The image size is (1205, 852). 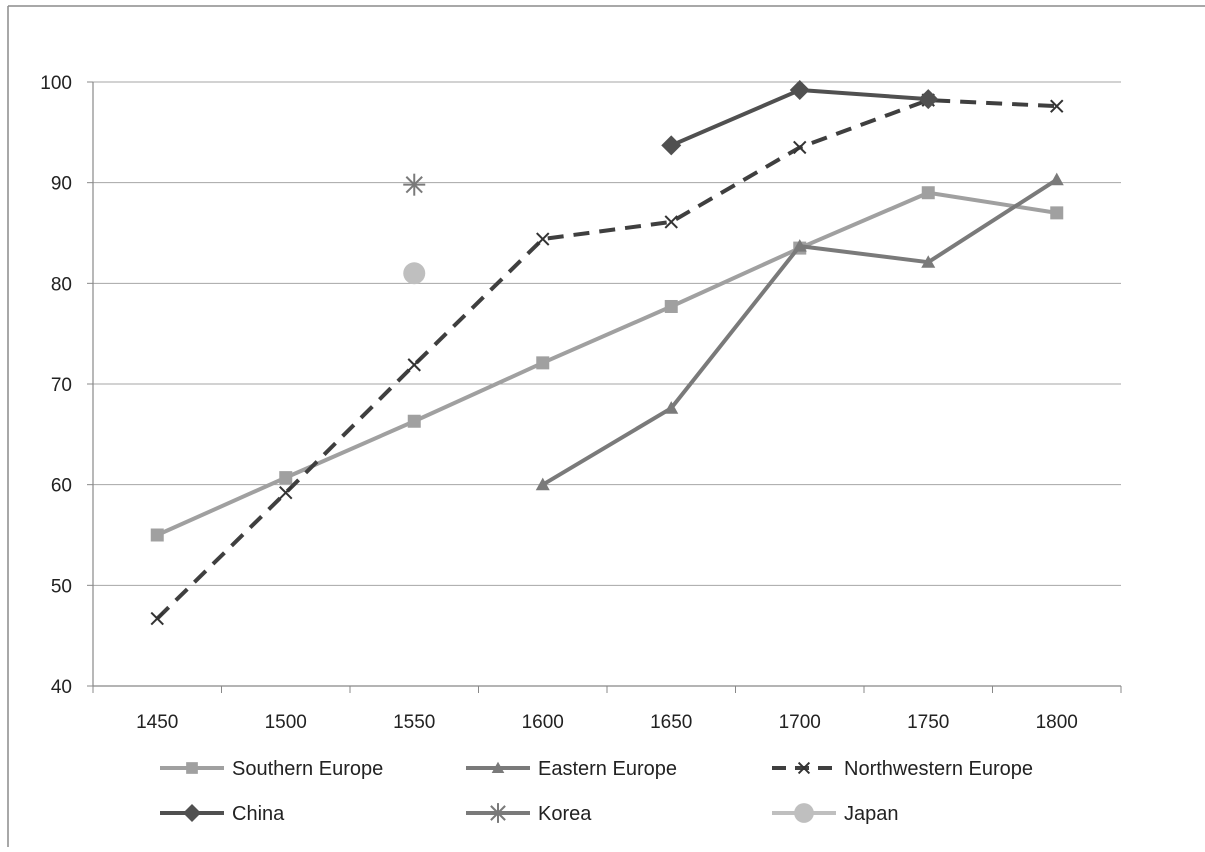 What do you see at coordinates (414, 273) in the screenshot?
I see `data-point-japan` at bounding box center [414, 273].